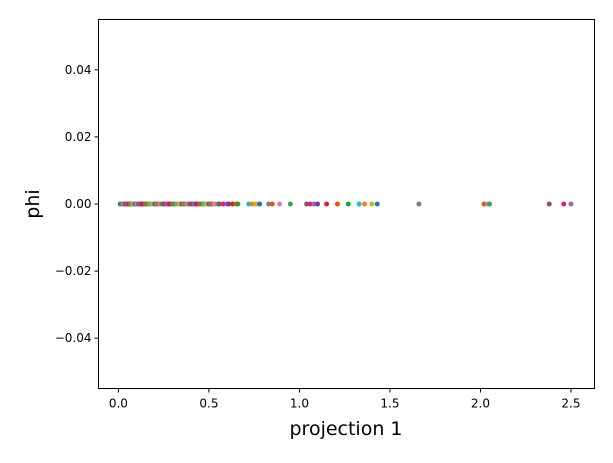 The height and width of the screenshot is (463, 613). Describe the element at coordinates (208, 404) in the screenshot. I see `x-tick-label: 0.5` at that location.